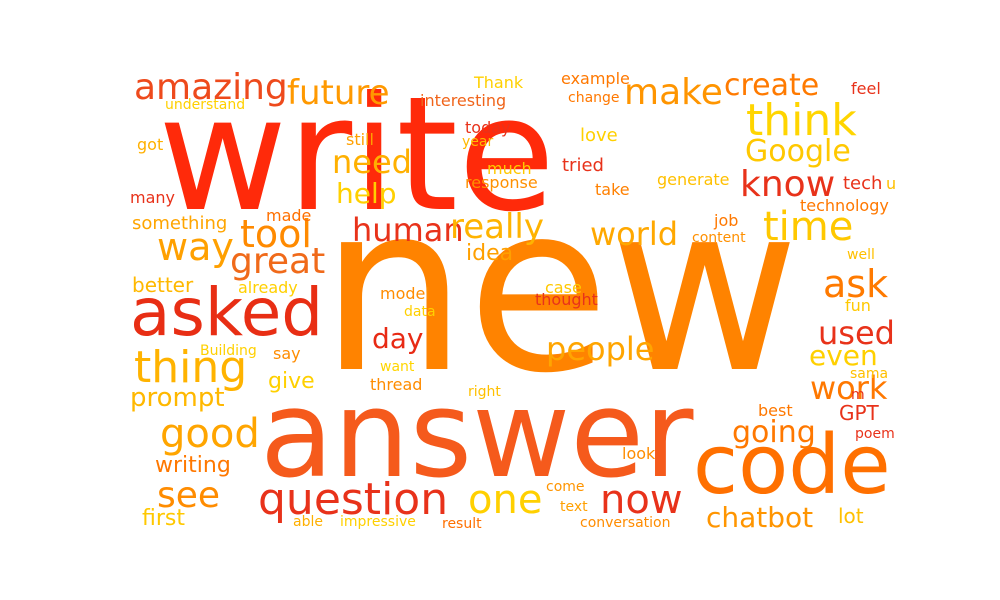 The height and width of the screenshot is (600, 1000). I want to click on word-right: right, so click(484, 392).